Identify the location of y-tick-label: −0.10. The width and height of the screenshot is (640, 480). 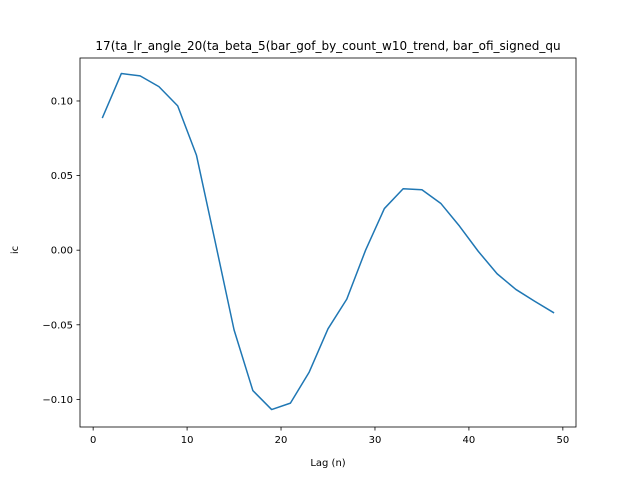
(57, 400).